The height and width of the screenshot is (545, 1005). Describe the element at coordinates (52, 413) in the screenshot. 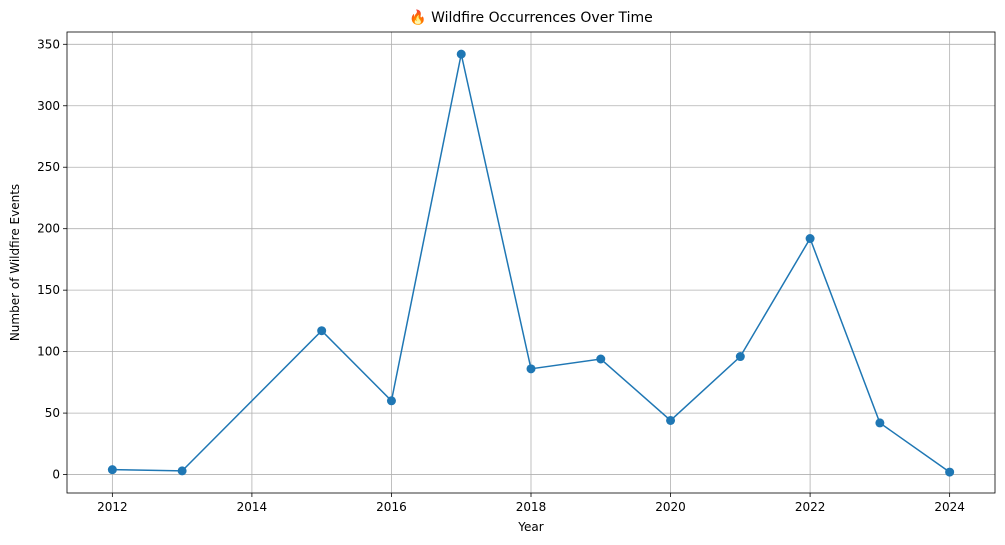

I see `y-tick-label: 50` at that location.